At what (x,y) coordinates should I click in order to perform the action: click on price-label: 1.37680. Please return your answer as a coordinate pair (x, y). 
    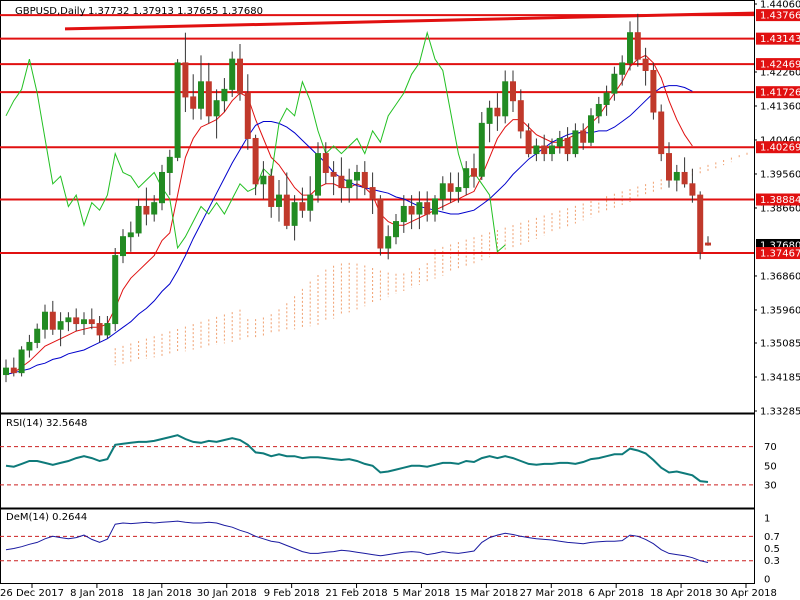
    Looking at the image, I should click on (780, 245).